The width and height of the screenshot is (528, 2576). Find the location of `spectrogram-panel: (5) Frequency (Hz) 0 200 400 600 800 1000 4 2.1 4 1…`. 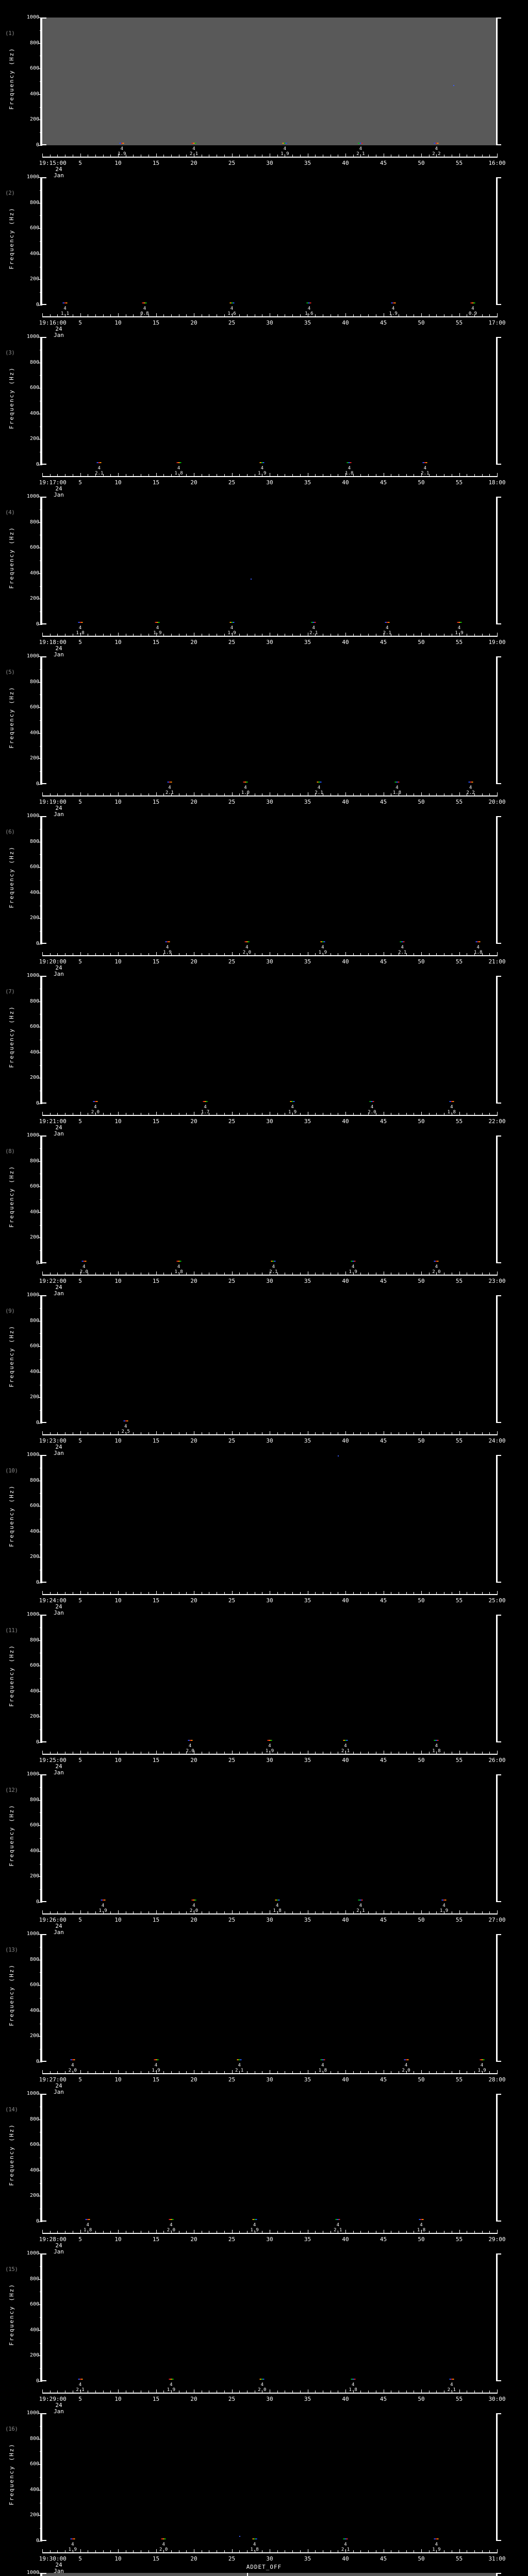

spectrogram-panel: (5) Frequency (Hz) 0 200 400 600 800 1000 4 2.1 4 1… is located at coordinates (264, 734).